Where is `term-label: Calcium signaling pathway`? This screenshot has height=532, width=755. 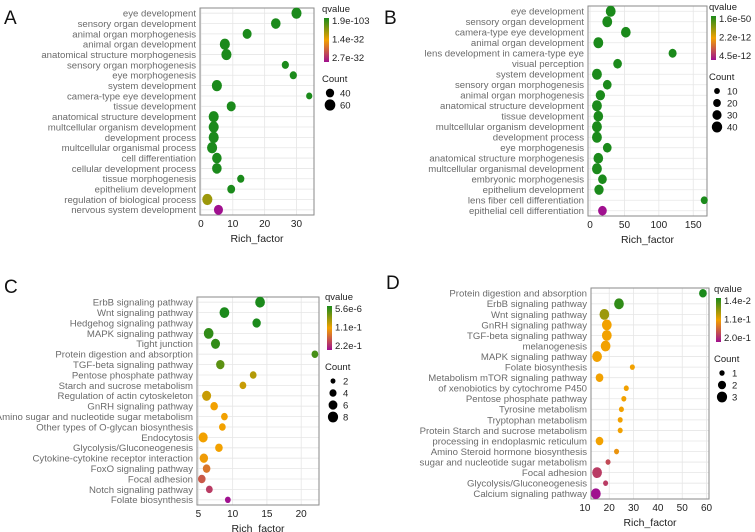
term-label: Calcium signaling pathway is located at coordinates (530, 494).